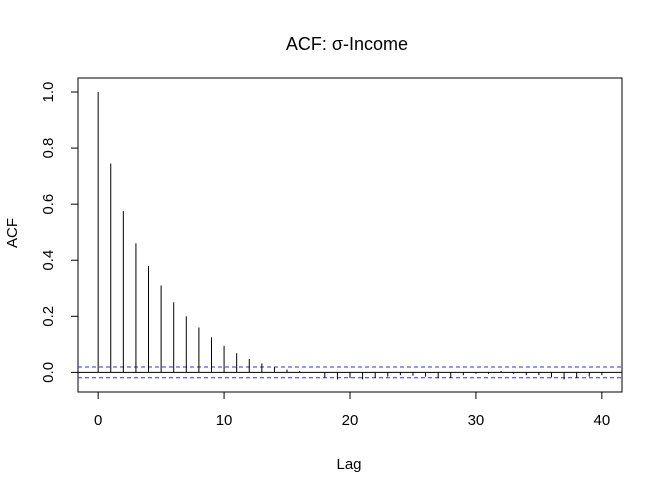 This screenshot has height=490, width=662. What do you see at coordinates (347, 44) in the screenshot?
I see `chart-title: ACF: σ-Income` at bounding box center [347, 44].